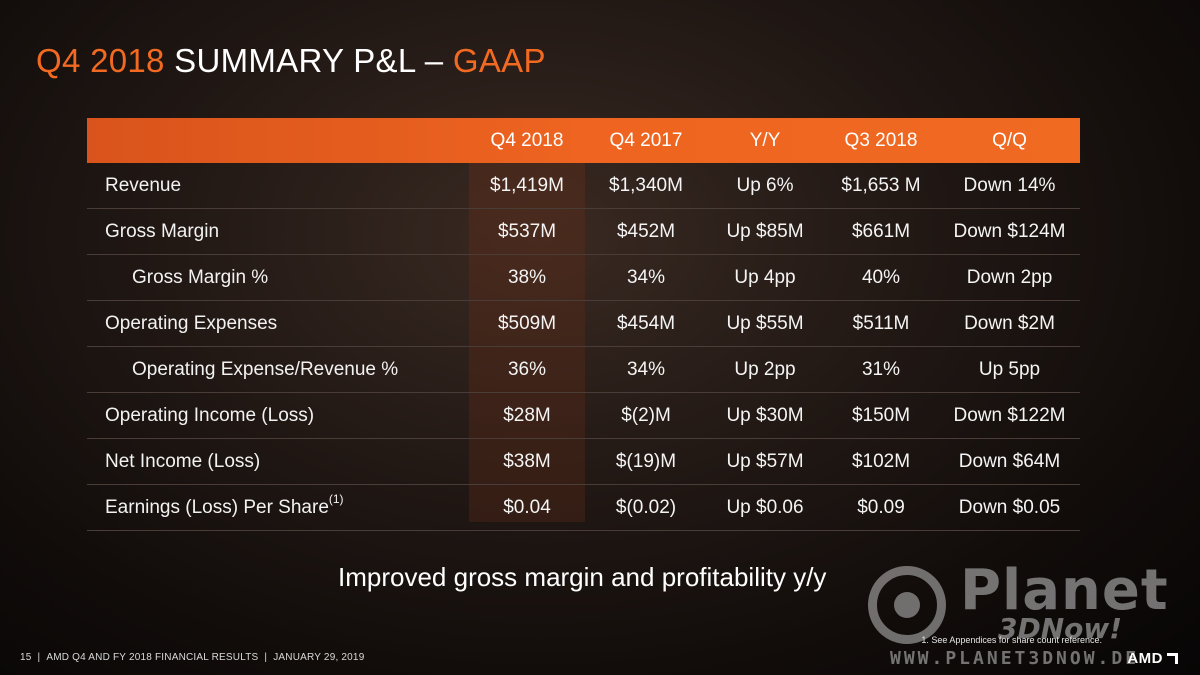  I want to click on table-header-row: Q4 2018 Q4 2017 Y/Y Q3 2018 Q/Q, so click(583, 140).